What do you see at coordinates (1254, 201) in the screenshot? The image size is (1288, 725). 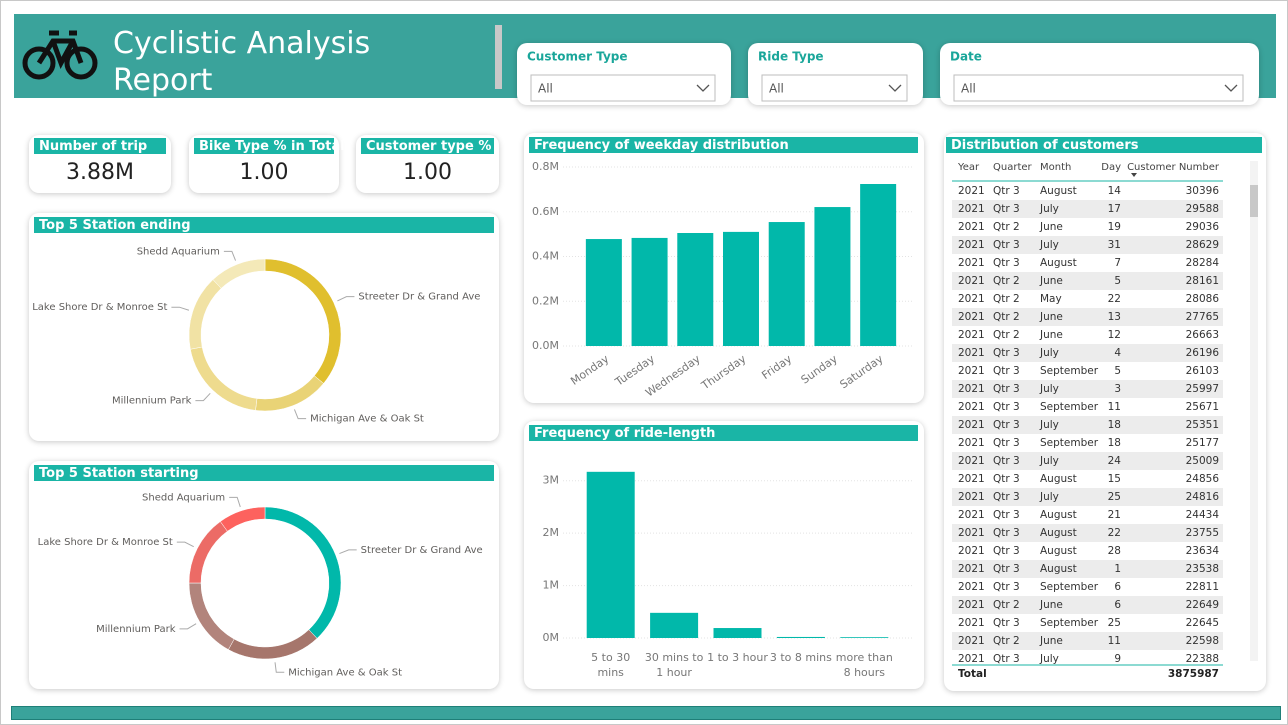 I see `scrollbar-thumb` at bounding box center [1254, 201].